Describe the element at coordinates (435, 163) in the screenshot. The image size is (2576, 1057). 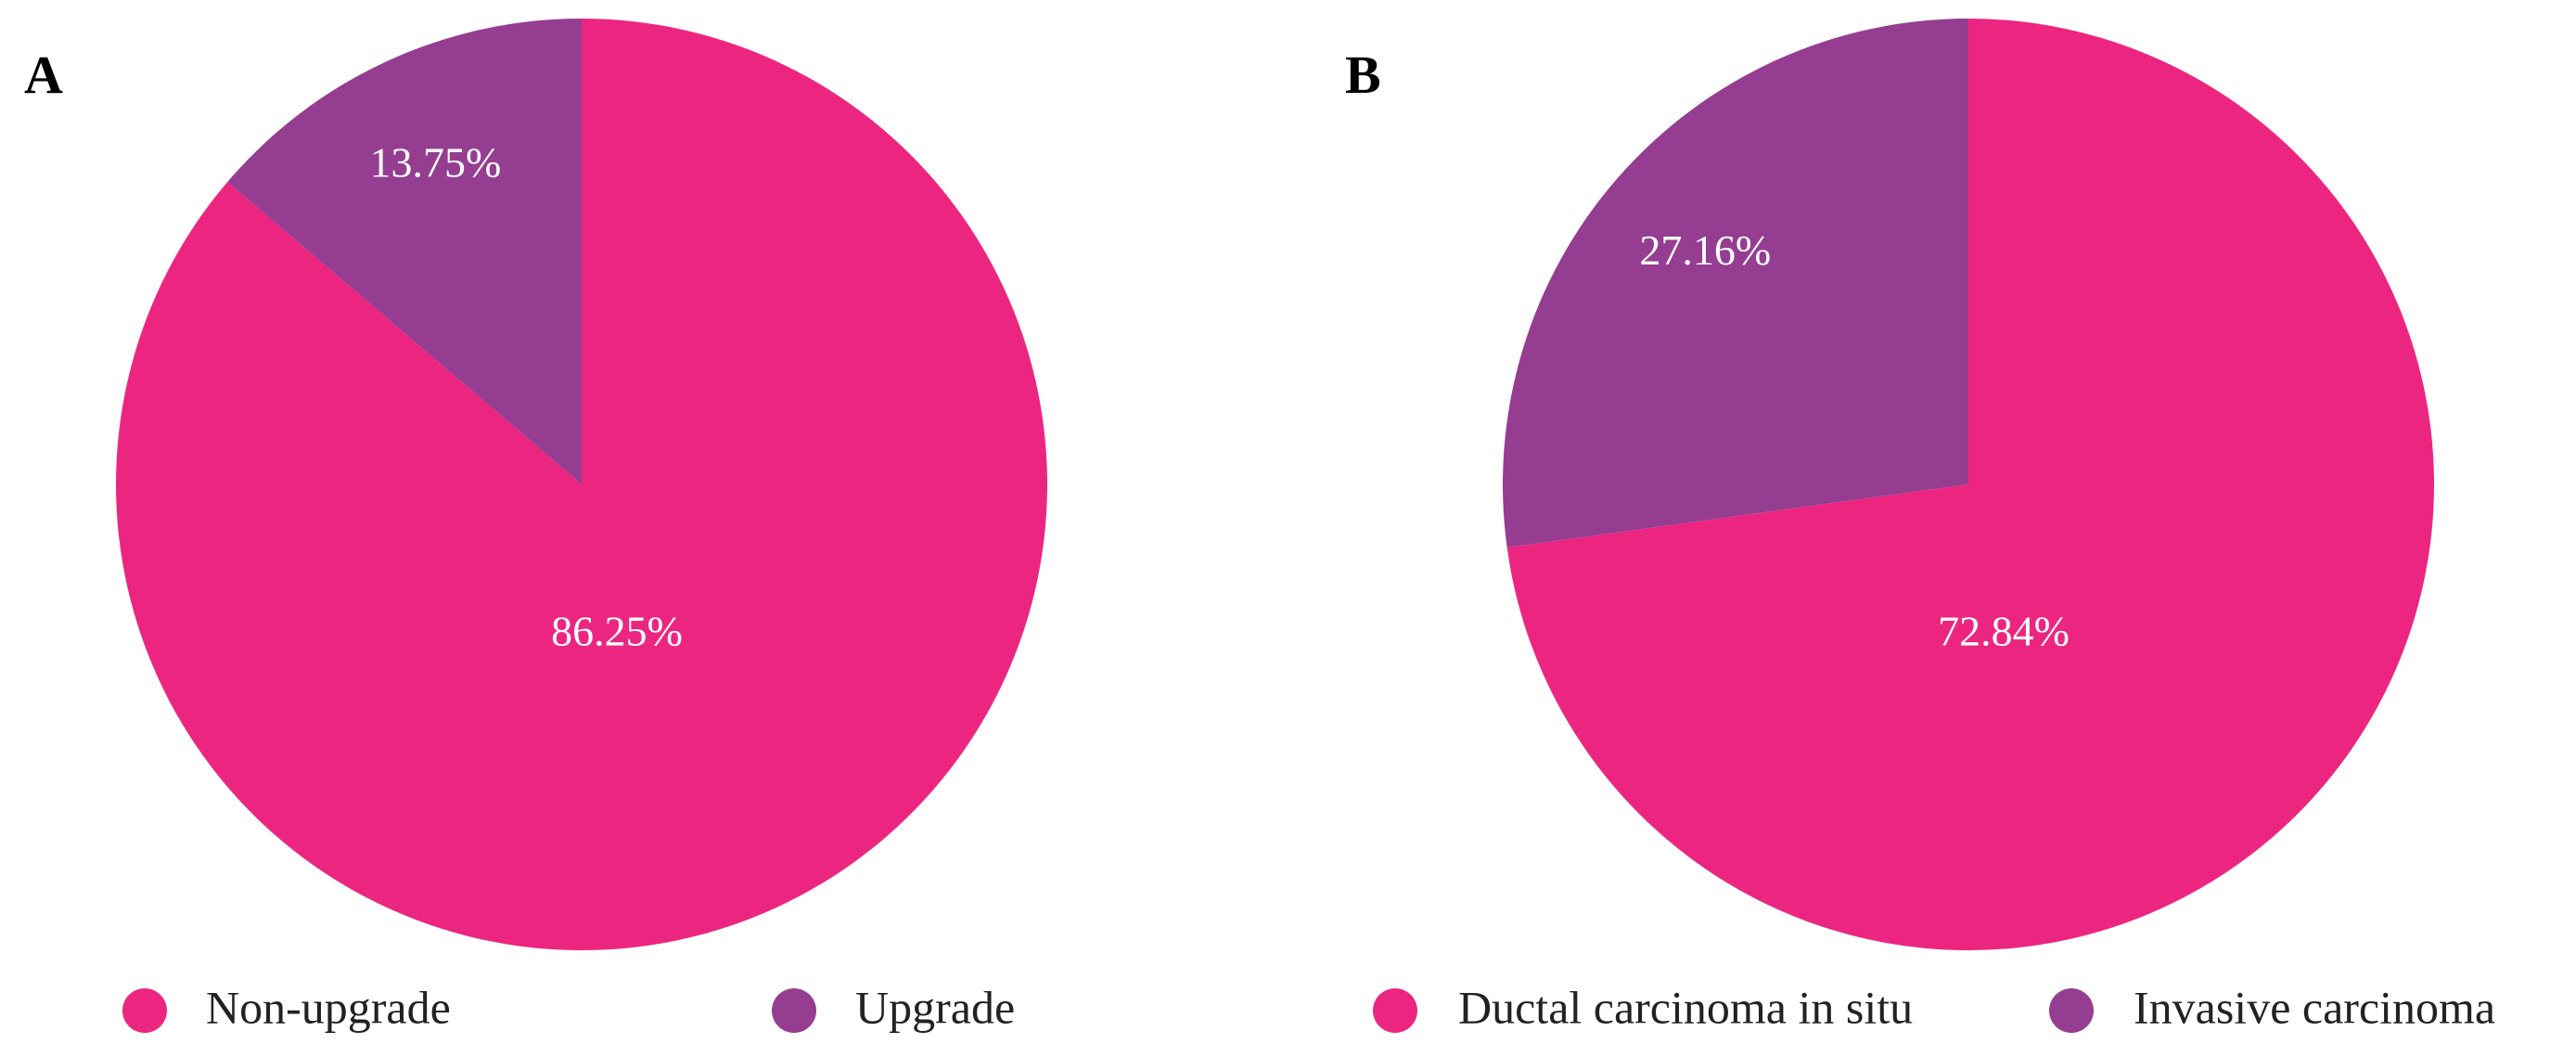
I see `pie-a-data-label-1: 13.75%` at that location.